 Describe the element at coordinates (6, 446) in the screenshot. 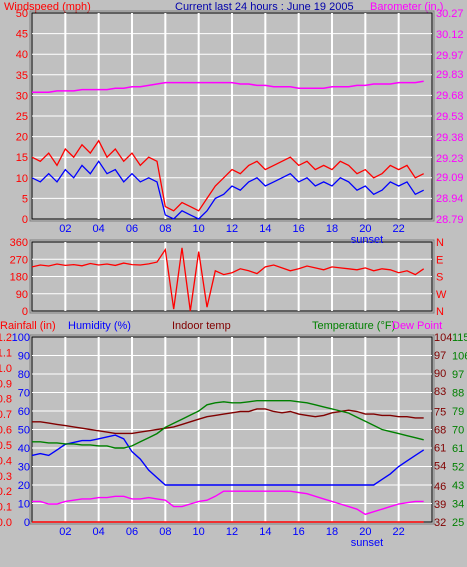

I see `rainfall-tick-label: 0.5` at that location.